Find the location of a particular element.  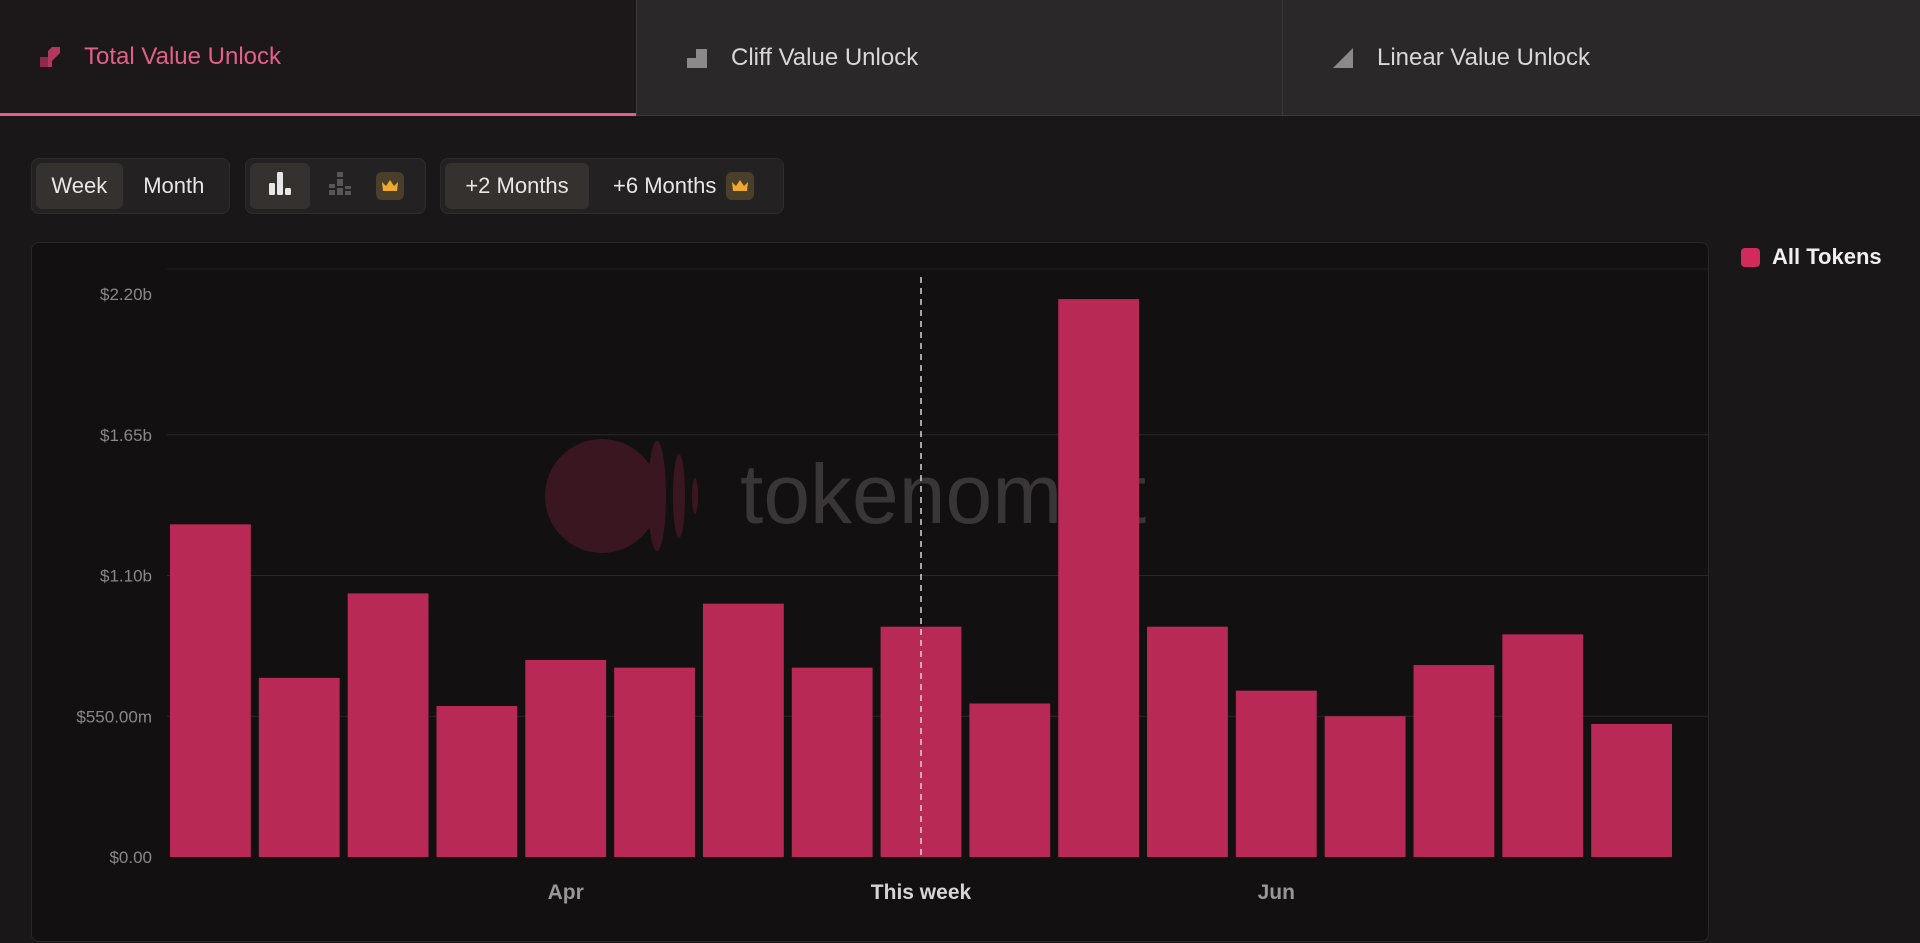

x-axis: Apr This week Jun is located at coordinates (921, 892).